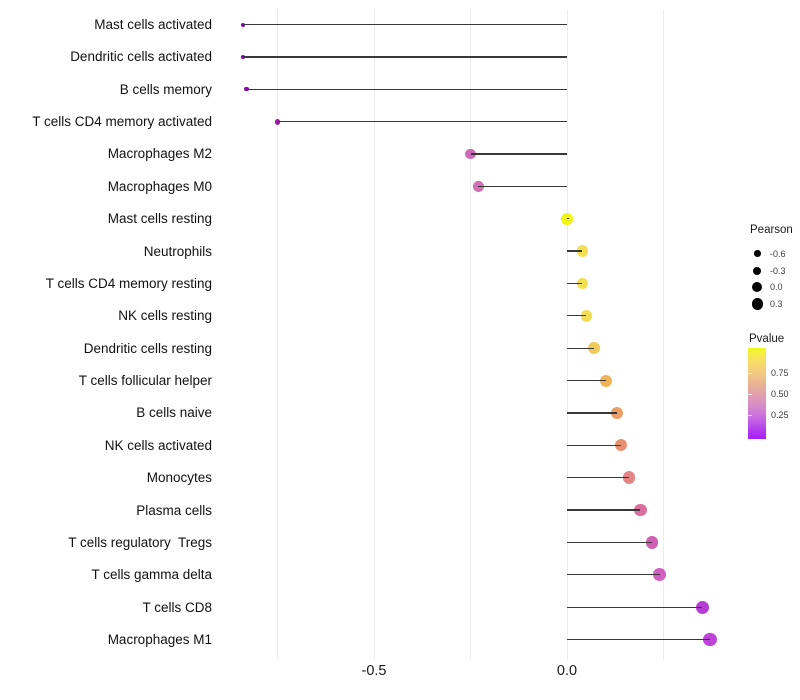  I want to click on pvalue-colorbar, so click(757, 393).